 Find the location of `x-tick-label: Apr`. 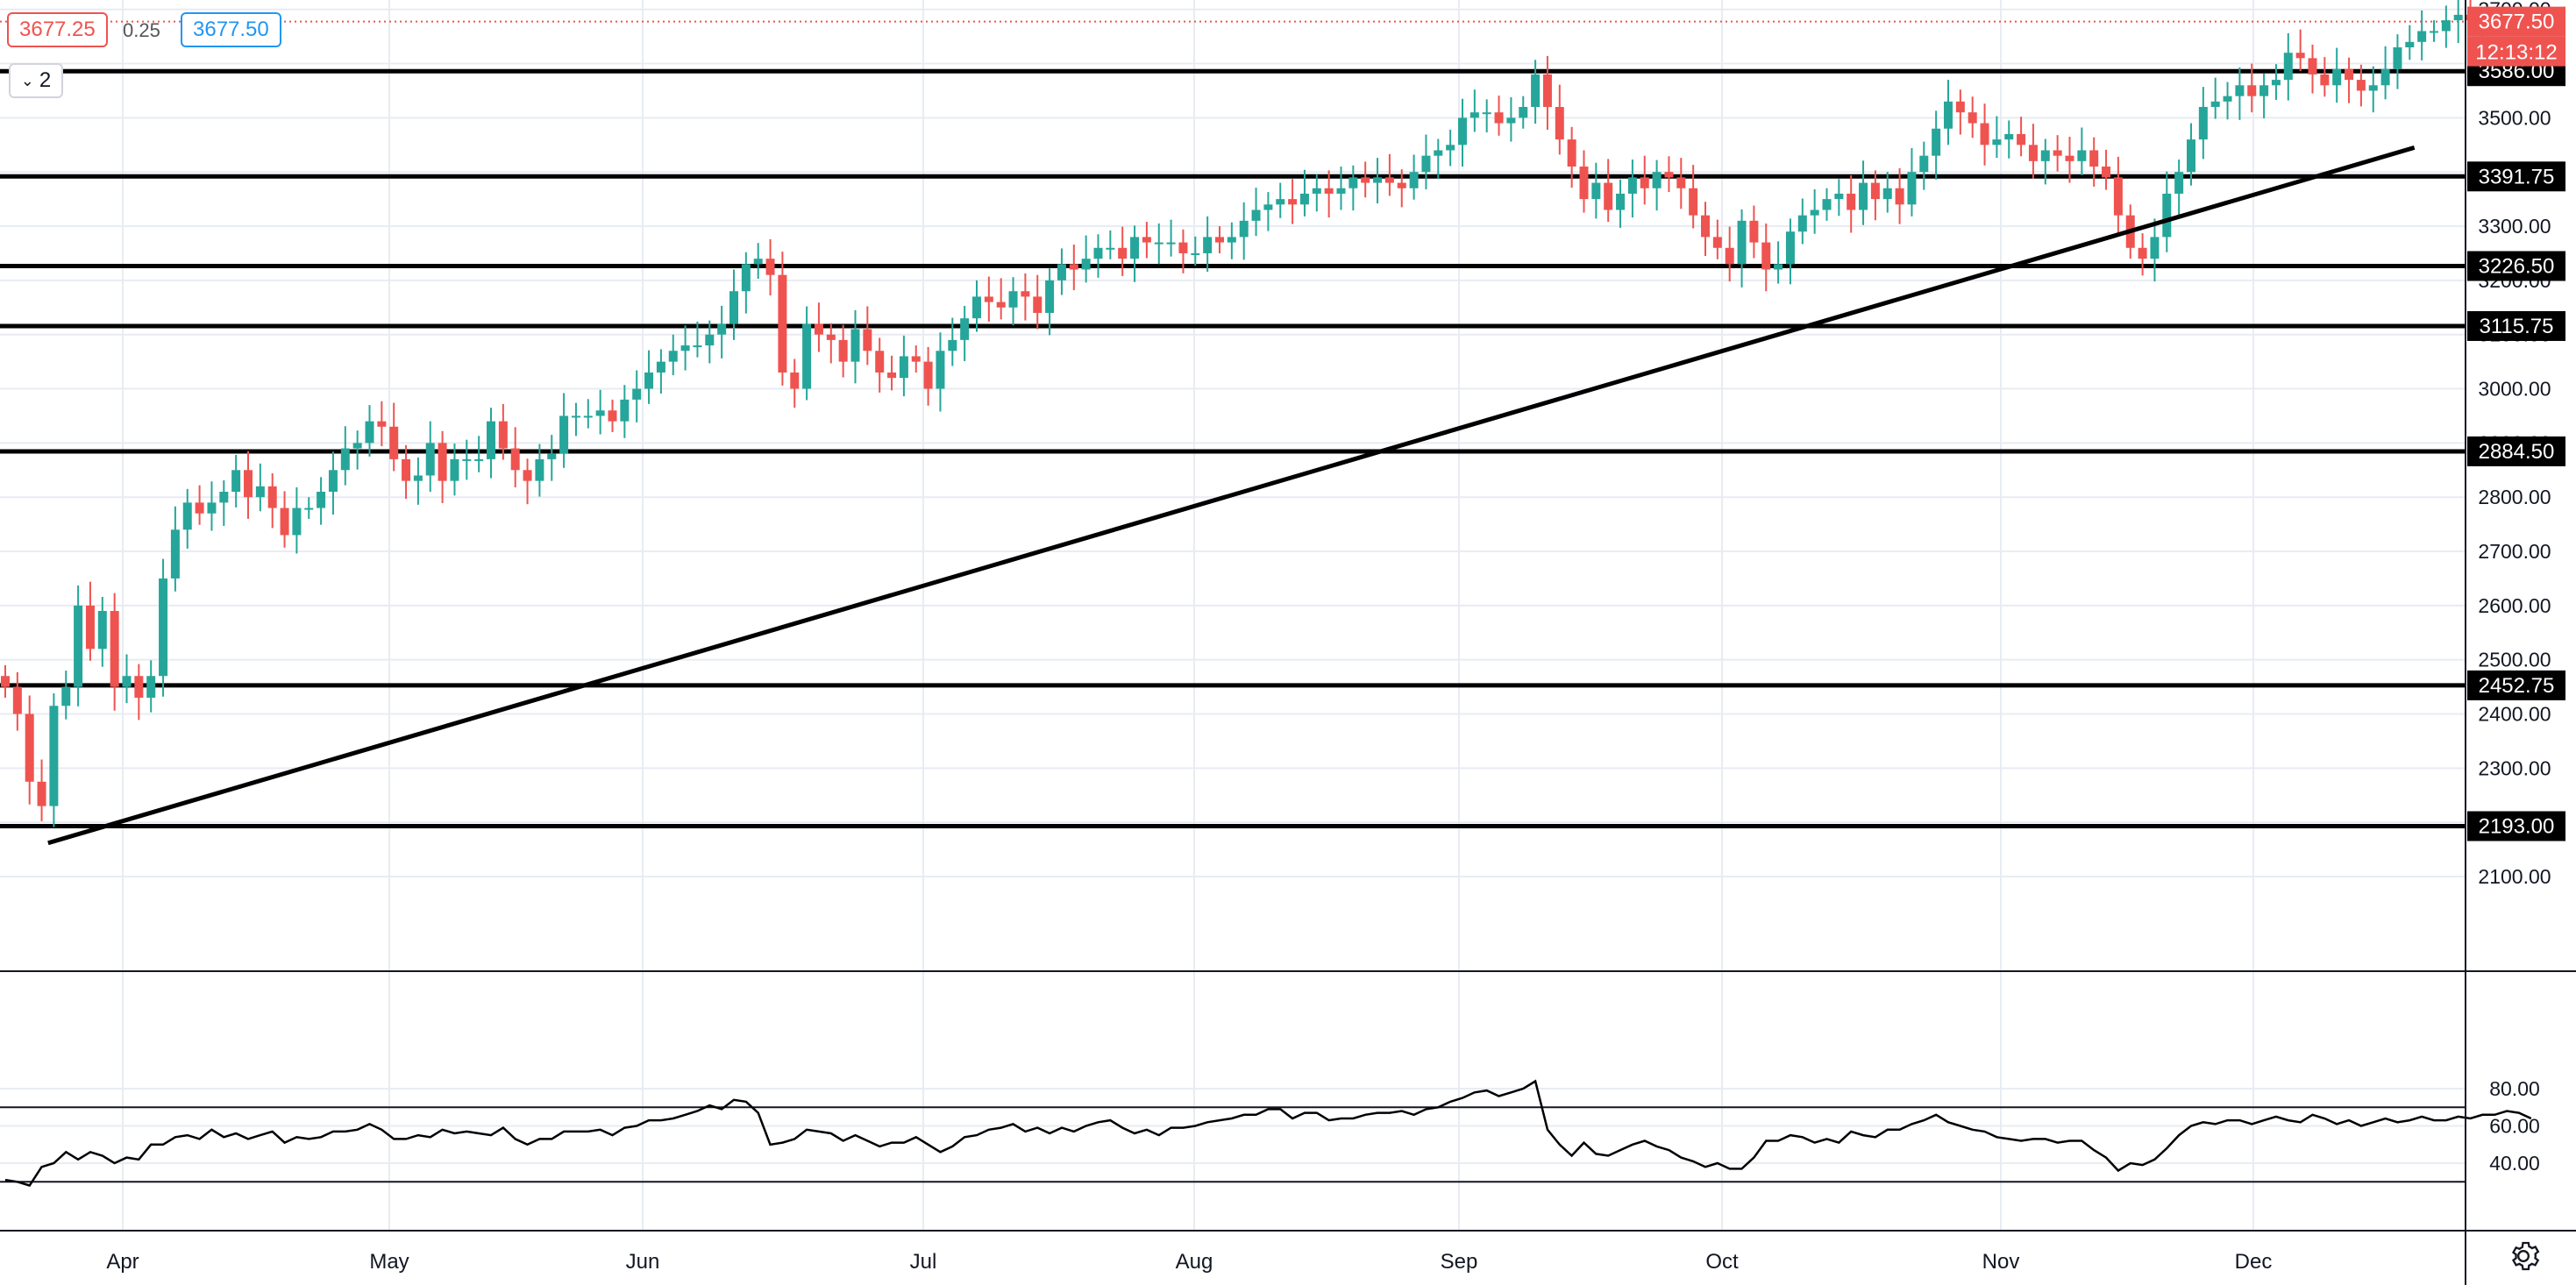

x-tick-label: Apr is located at coordinates (122, 1262).